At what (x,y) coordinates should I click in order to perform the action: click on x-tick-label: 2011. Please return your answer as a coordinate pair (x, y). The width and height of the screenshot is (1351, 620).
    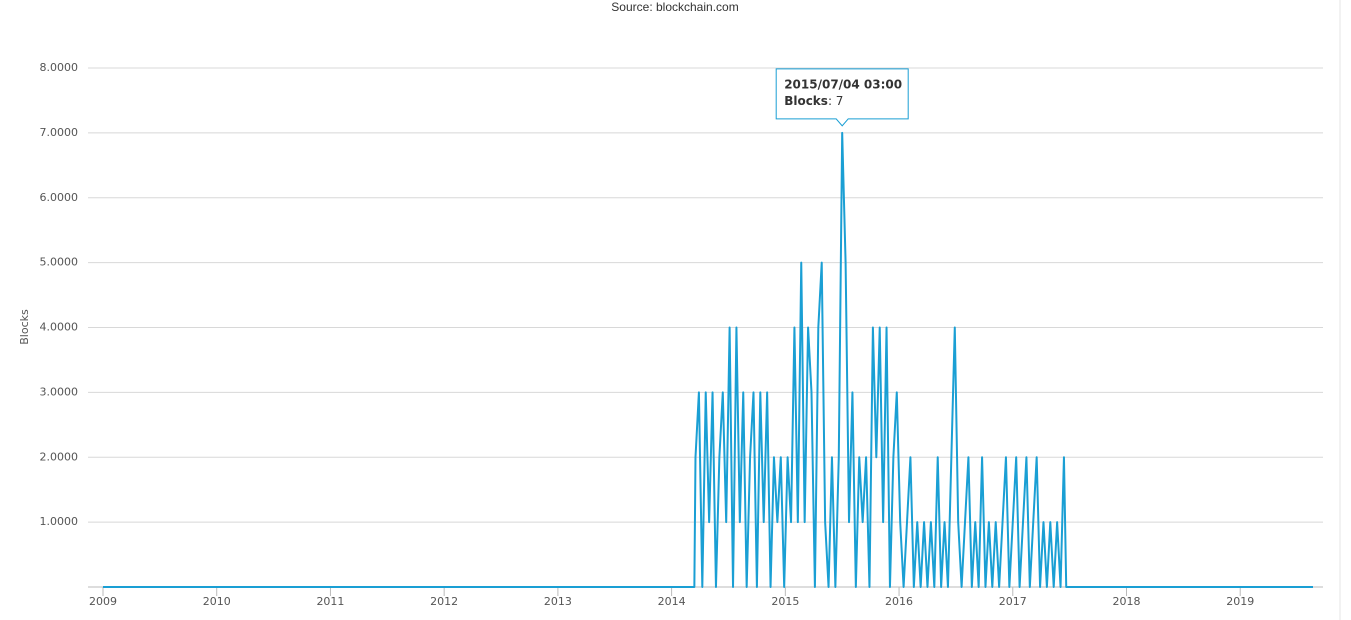
    Looking at the image, I should click on (330, 601).